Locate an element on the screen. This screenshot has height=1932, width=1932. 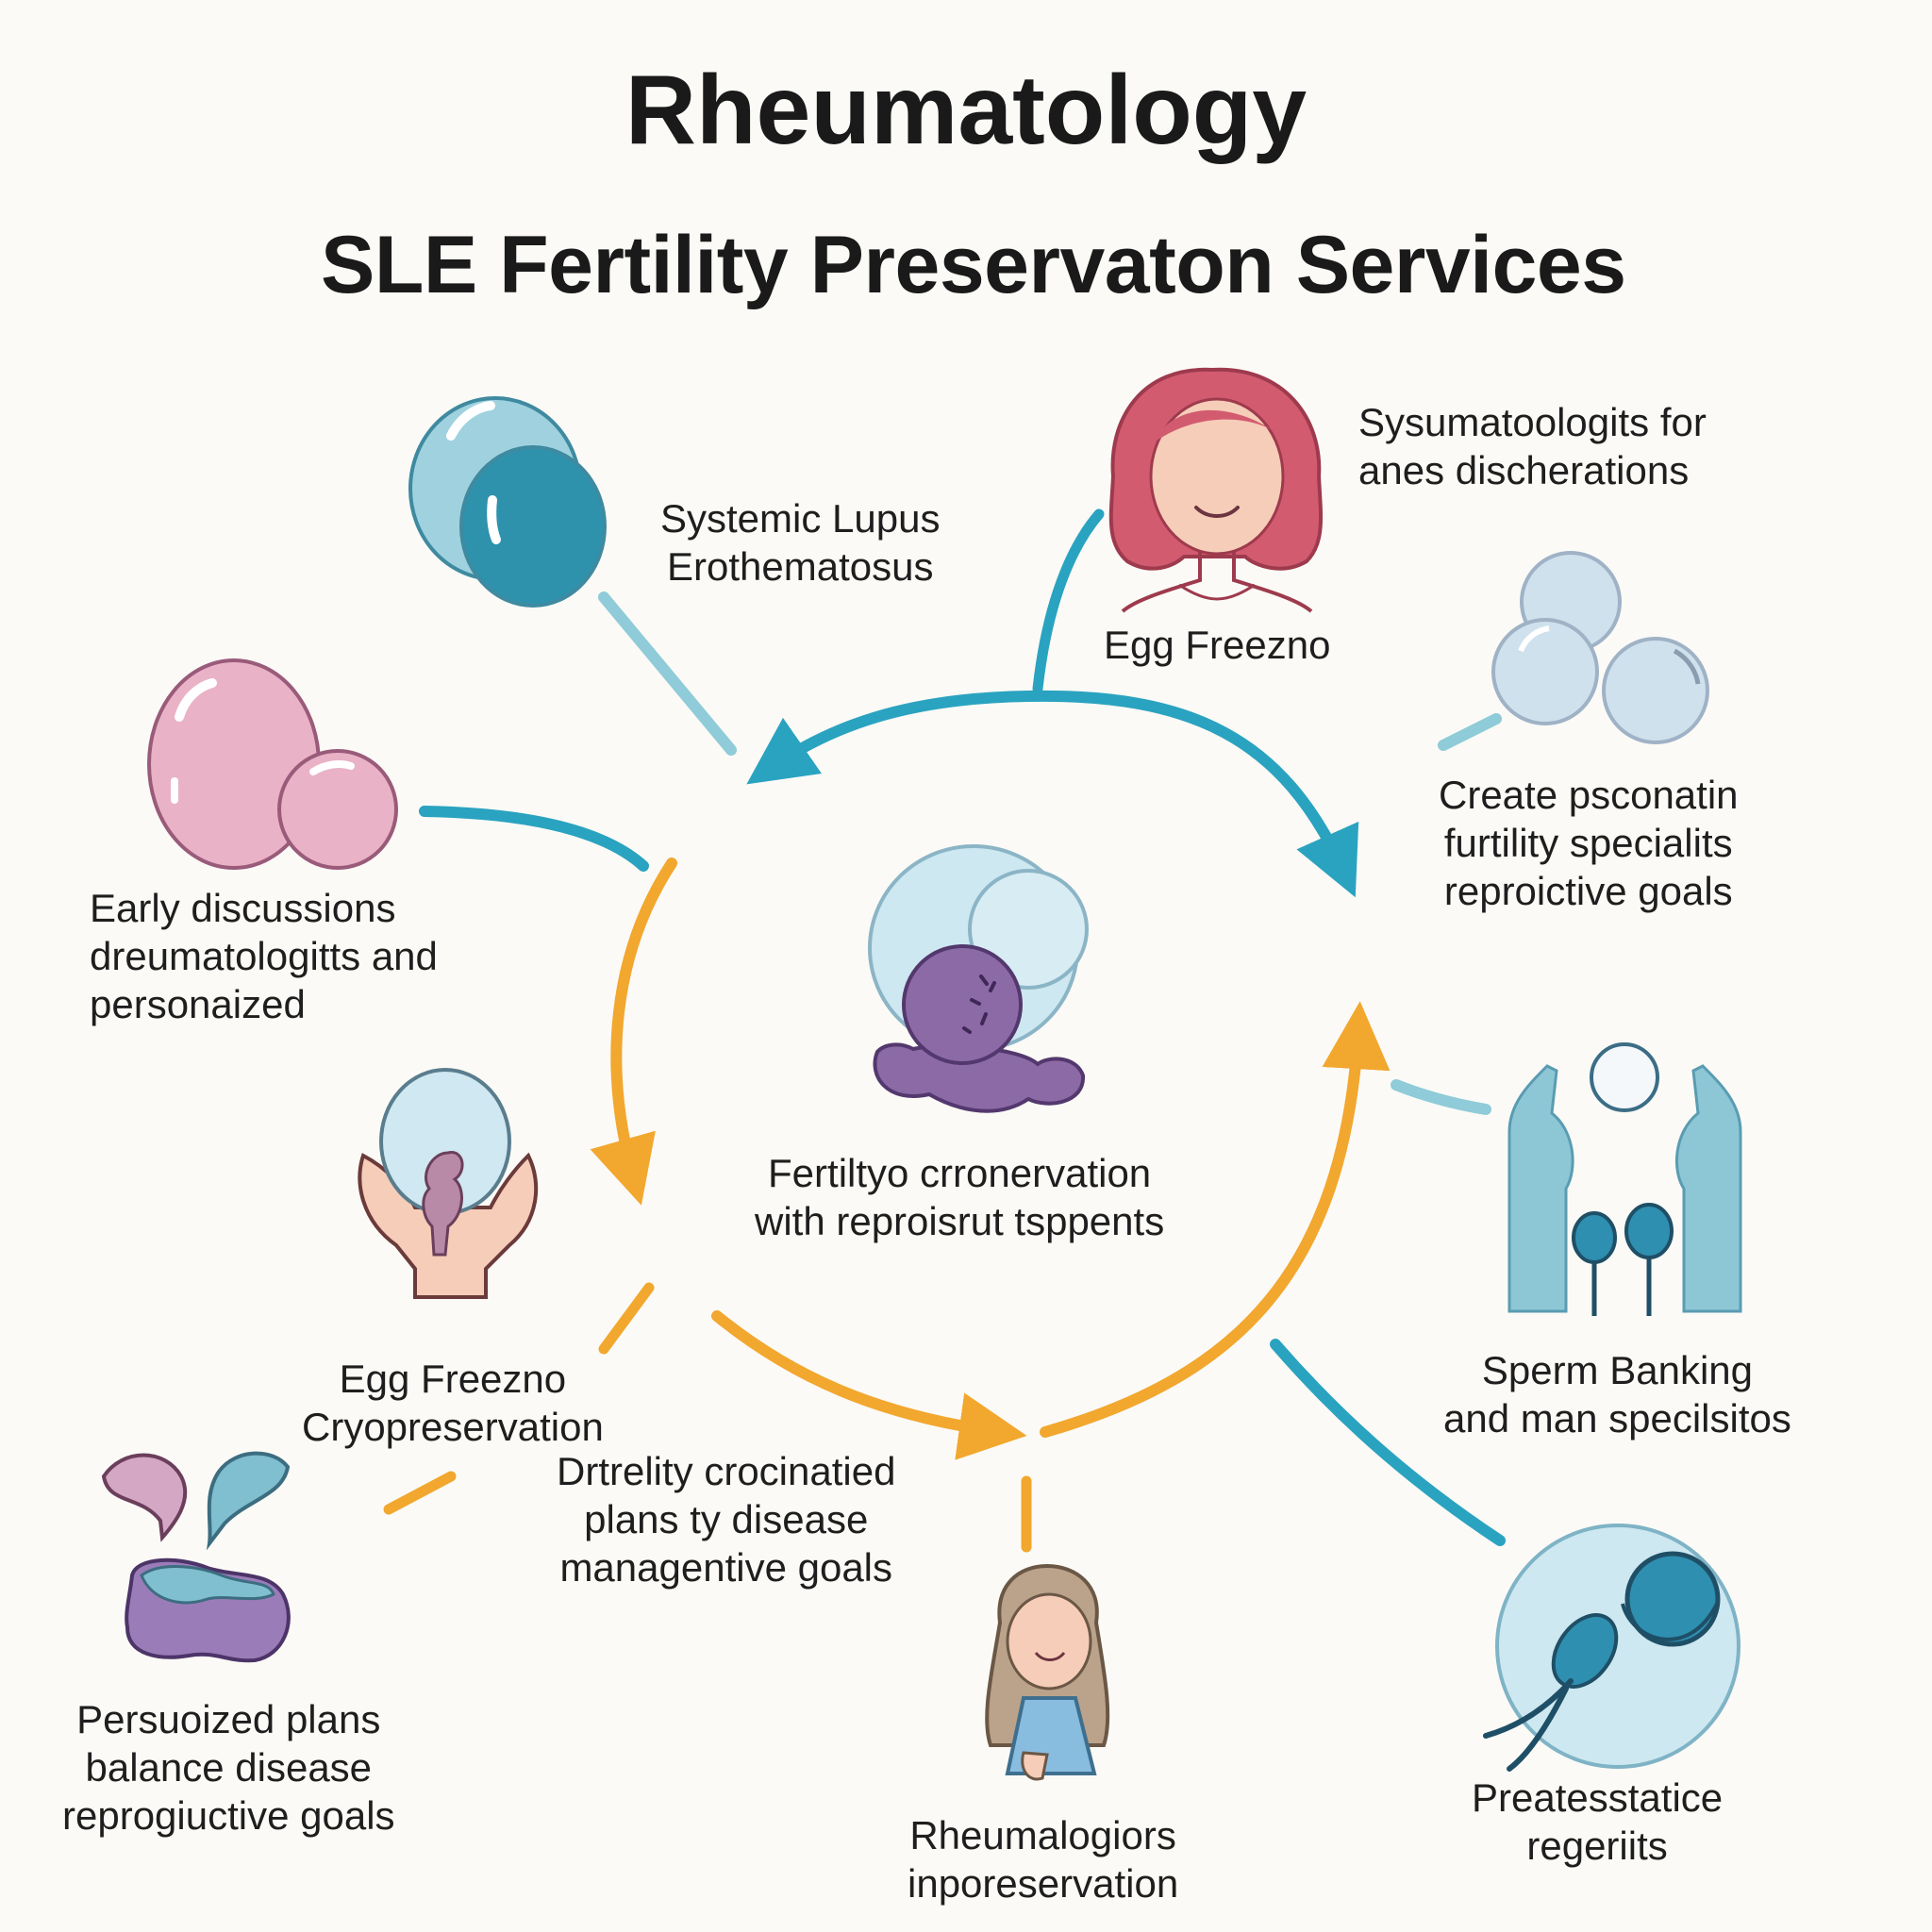
cell-pair-pink-icon is located at coordinates (272, 764).